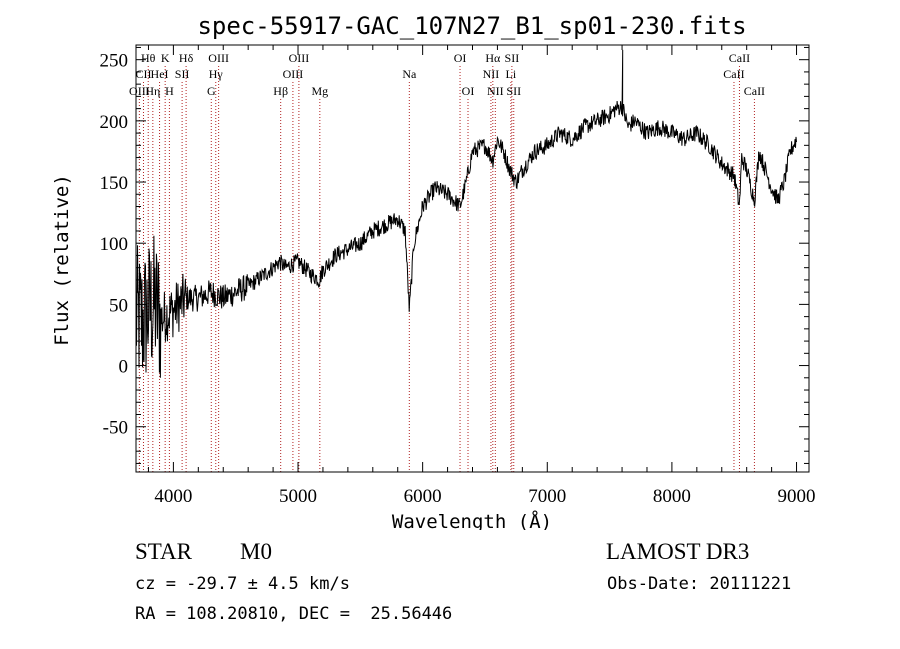 This screenshot has height=649, width=900. What do you see at coordinates (115, 428) in the screenshot?
I see `y-tick-label: -50` at bounding box center [115, 428].